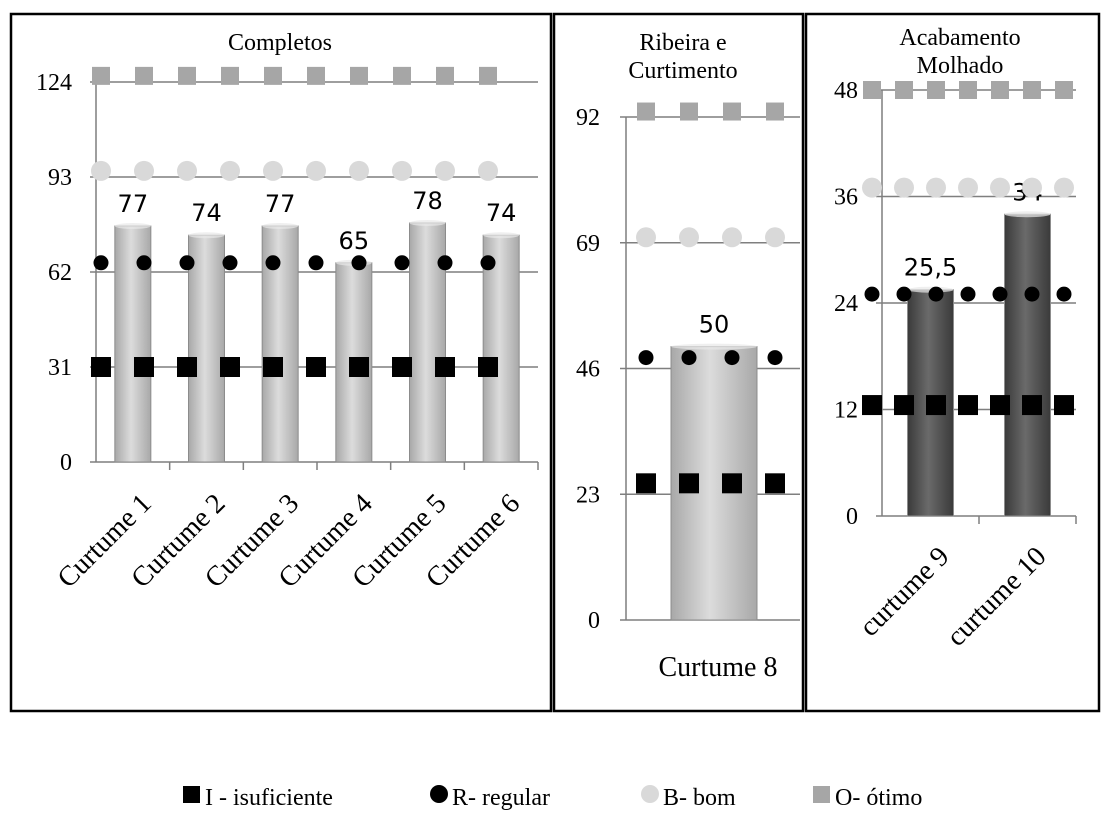  I want to click on y-tick-label: 36, so click(846, 198).